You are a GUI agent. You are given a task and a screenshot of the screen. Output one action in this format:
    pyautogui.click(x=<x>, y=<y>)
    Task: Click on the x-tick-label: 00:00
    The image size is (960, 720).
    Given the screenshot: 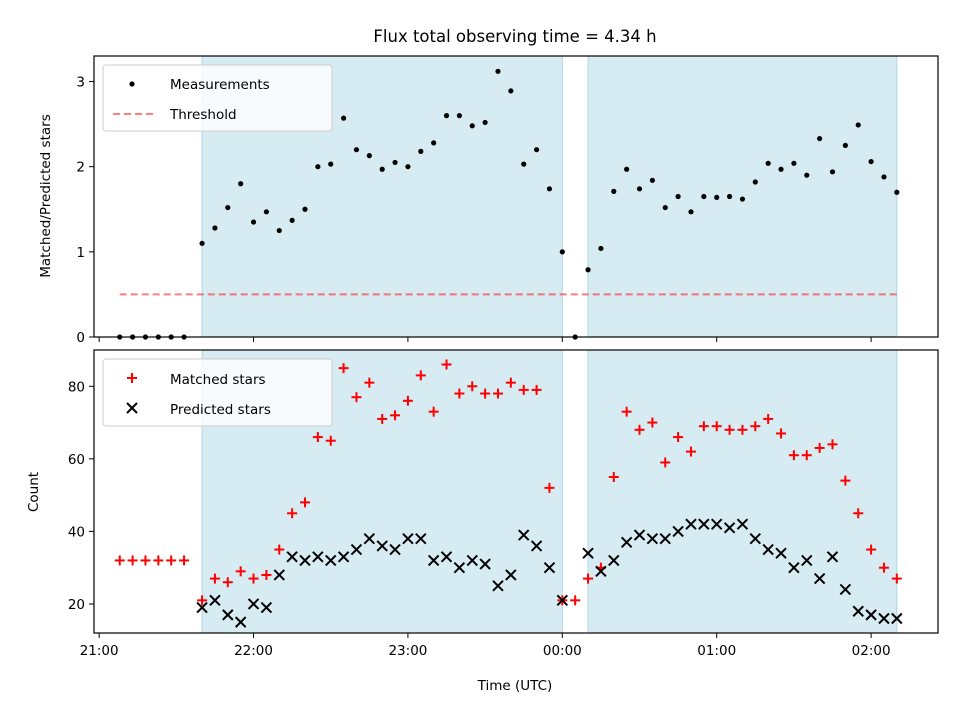 What is the action you would take?
    pyautogui.click(x=562, y=651)
    